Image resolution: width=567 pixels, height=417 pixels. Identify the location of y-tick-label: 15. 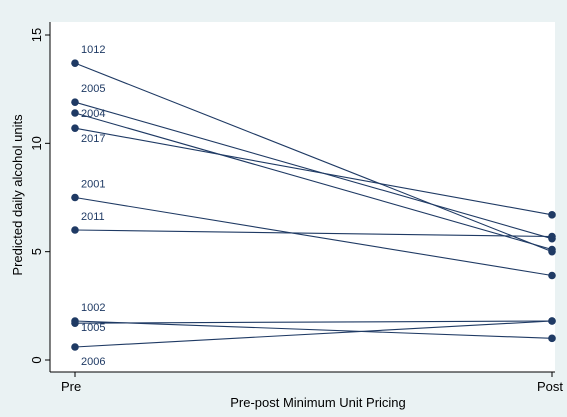
(36, 35).